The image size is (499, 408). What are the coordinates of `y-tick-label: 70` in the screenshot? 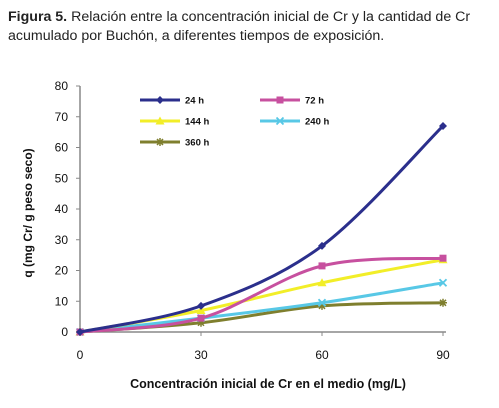 It's located at (62, 117).